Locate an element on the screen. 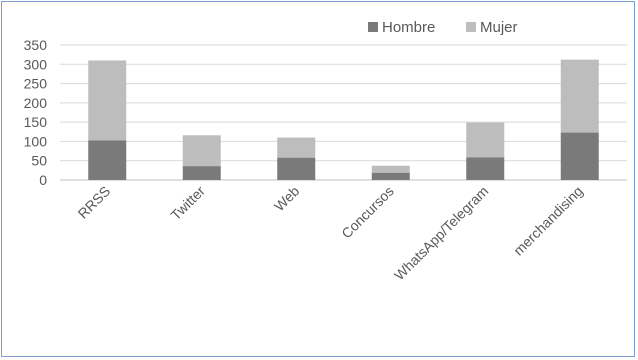 Image resolution: width=638 pixels, height=360 pixels. bar-mujer-concursos is located at coordinates (390, 169).